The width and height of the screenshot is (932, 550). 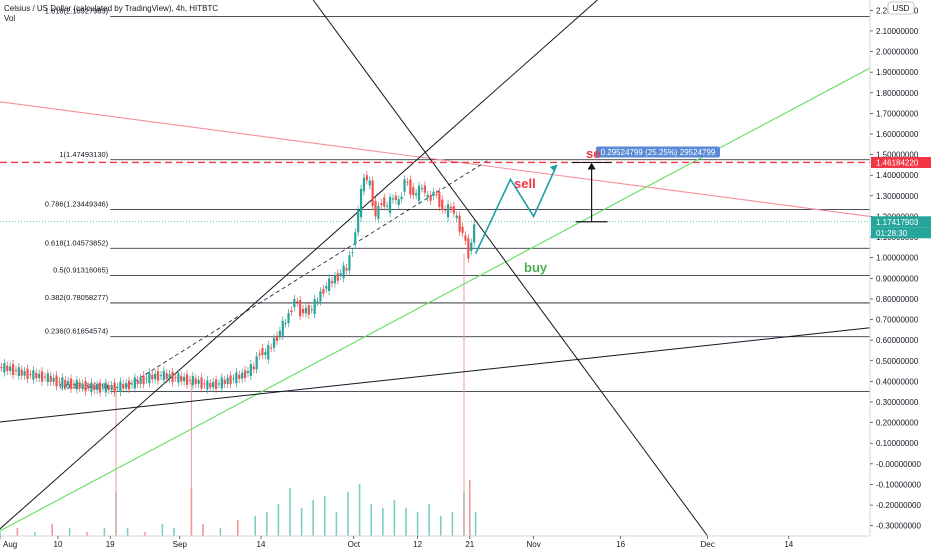 What do you see at coordinates (897, 52) in the screenshot?
I see `y-tick-label: 2.00000000` at bounding box center [897, 52].